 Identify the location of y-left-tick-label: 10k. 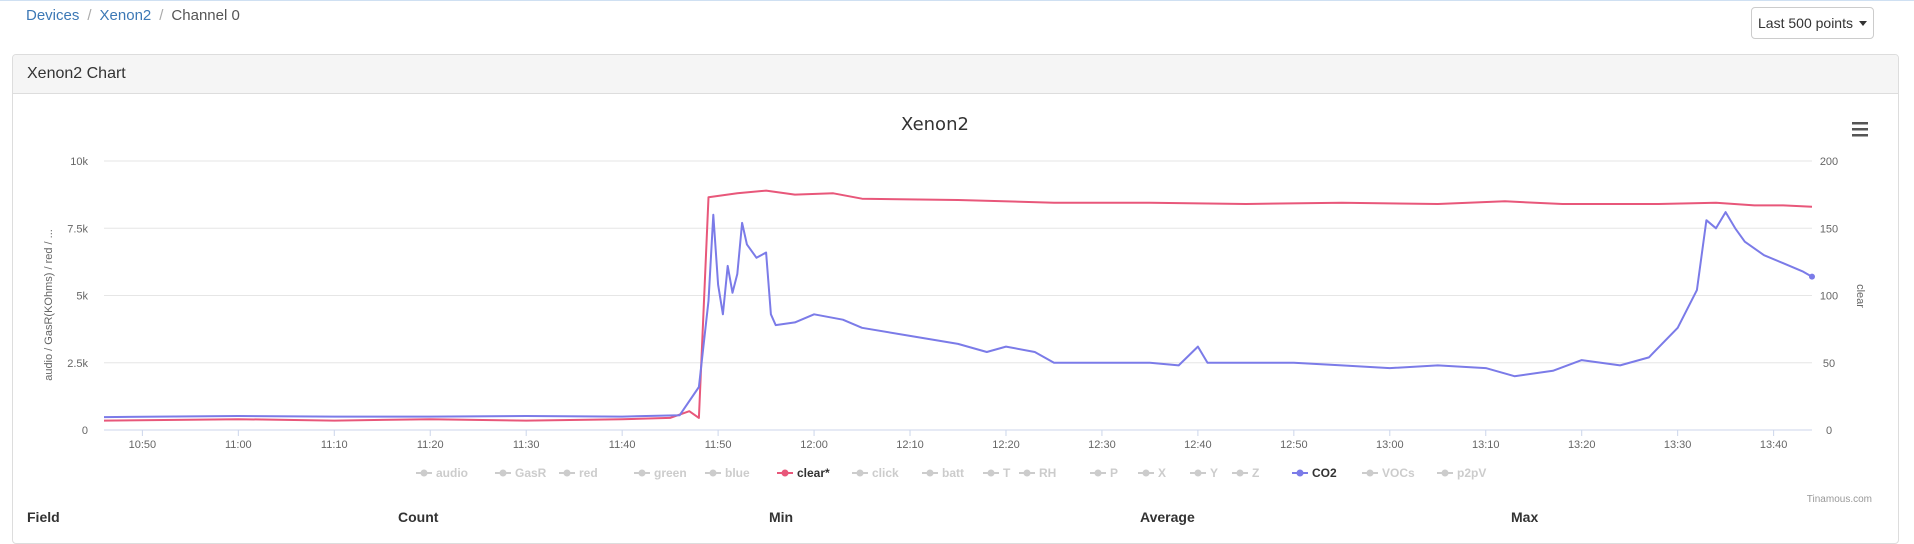
(79, 162).